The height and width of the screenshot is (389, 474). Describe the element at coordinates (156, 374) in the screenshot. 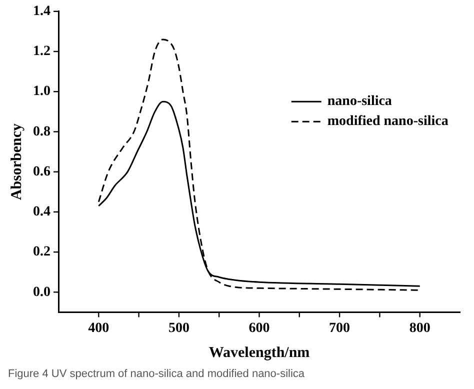

I see `caption: Figure 4 UV spectrum of nano-silica and modified nano-silica` at that location.